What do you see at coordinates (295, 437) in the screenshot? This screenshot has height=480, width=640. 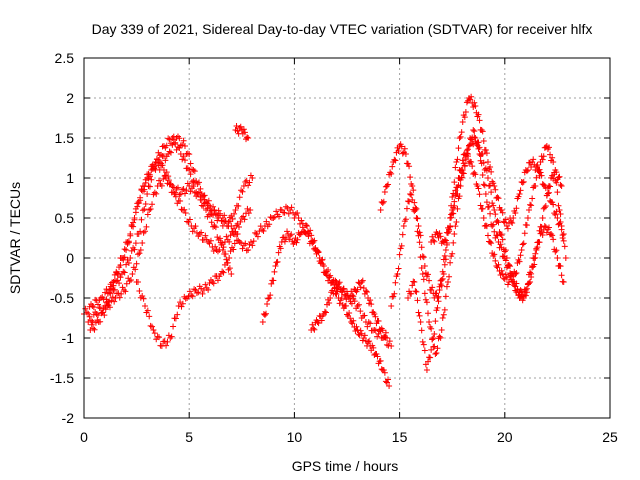 I see `x-tick-label: 10` at bounding box center [295, 437].